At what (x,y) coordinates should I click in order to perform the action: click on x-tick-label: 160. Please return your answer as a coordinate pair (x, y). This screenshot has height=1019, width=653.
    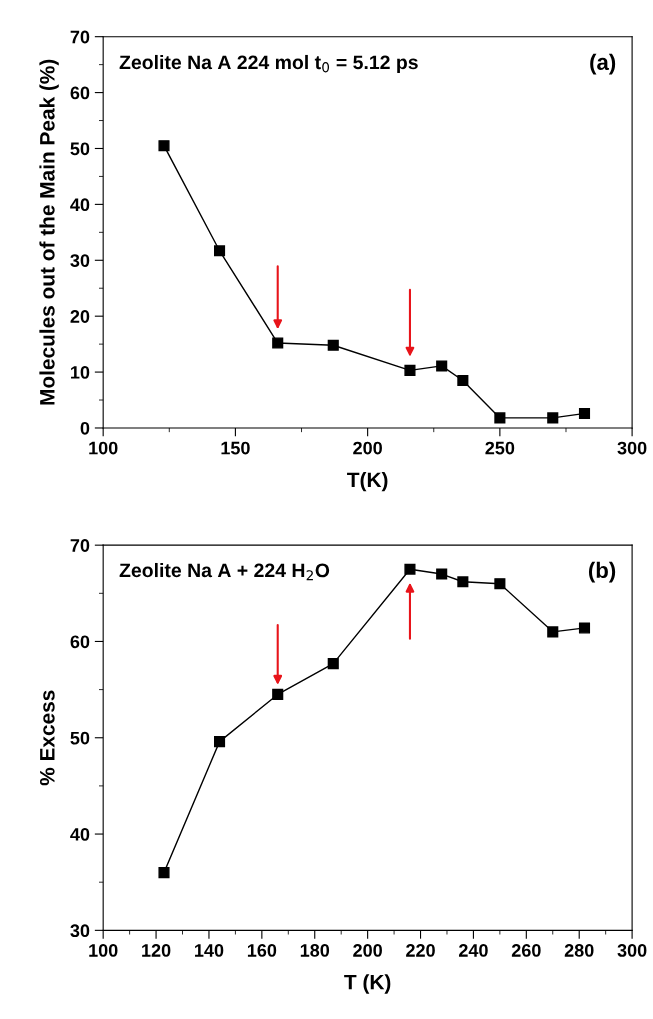
    Looking at the image, I should click on (262, 950).